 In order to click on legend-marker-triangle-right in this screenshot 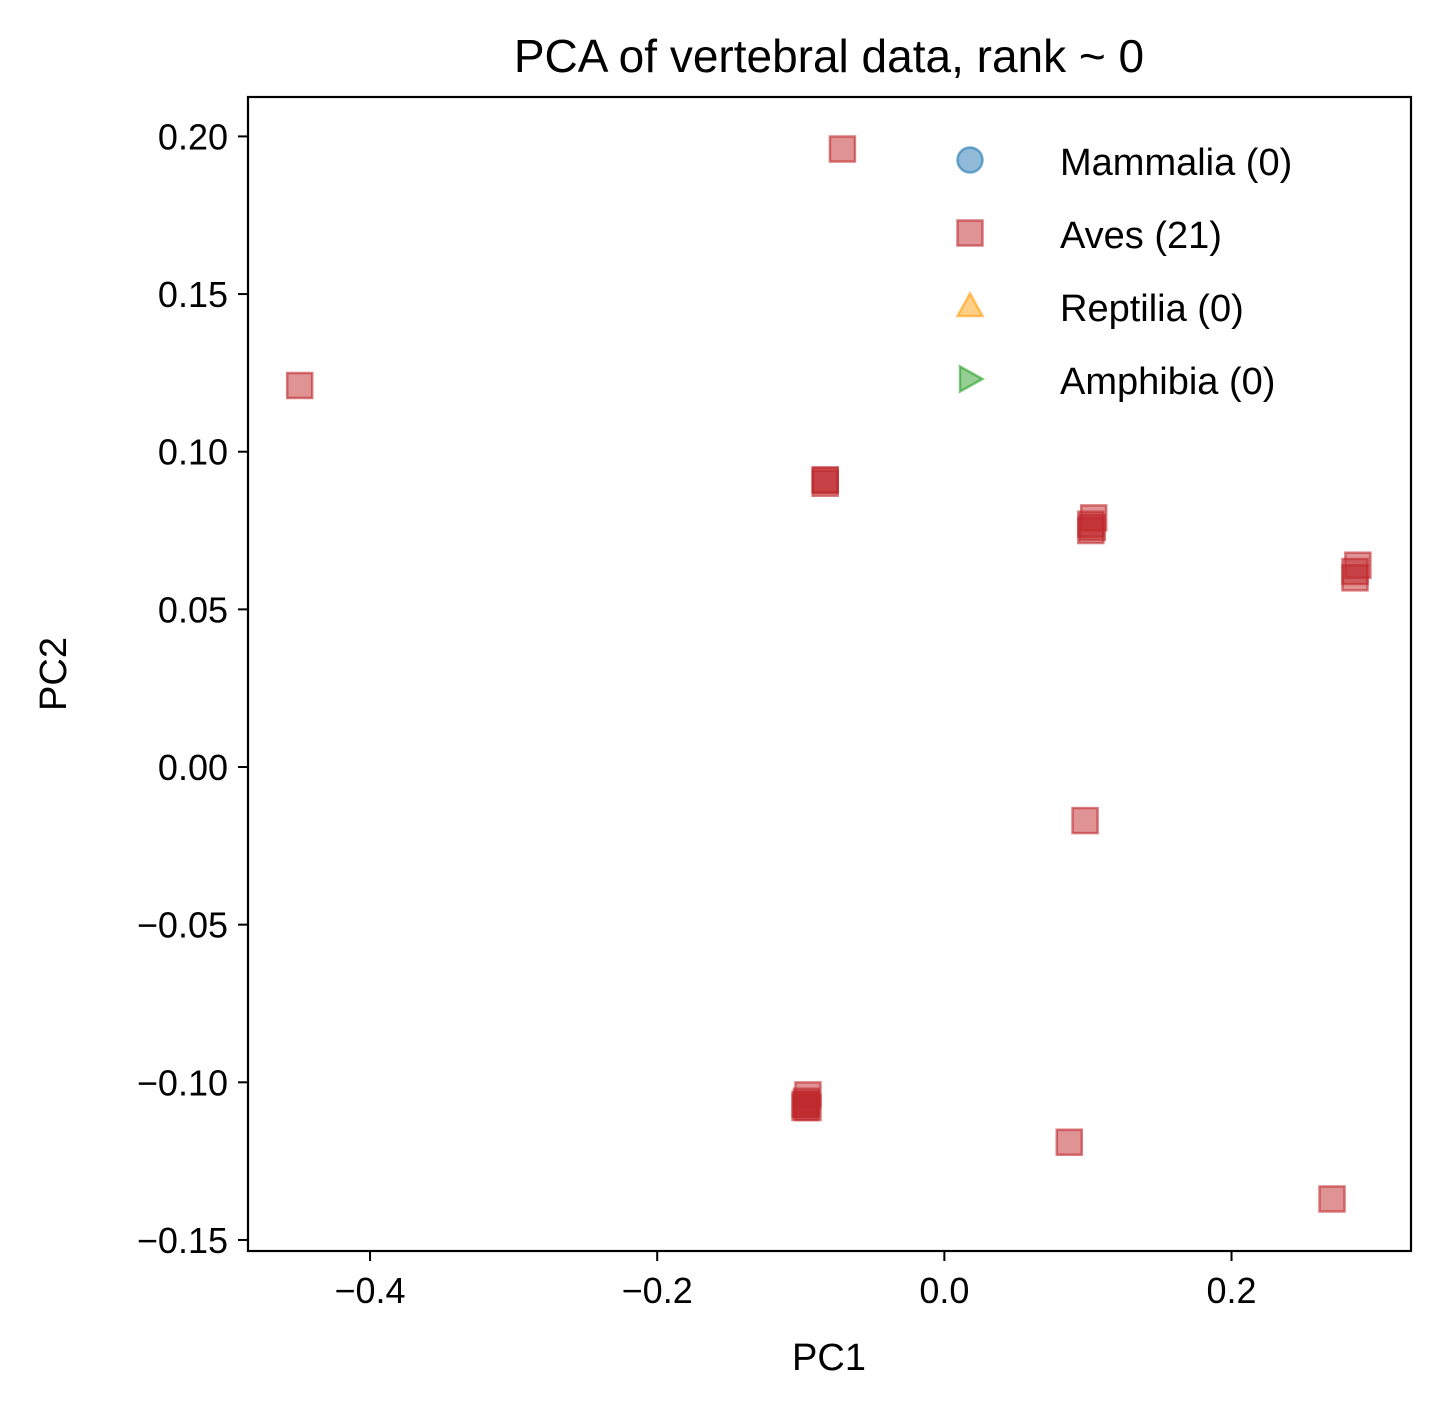, I will do `click(972, 379)`.